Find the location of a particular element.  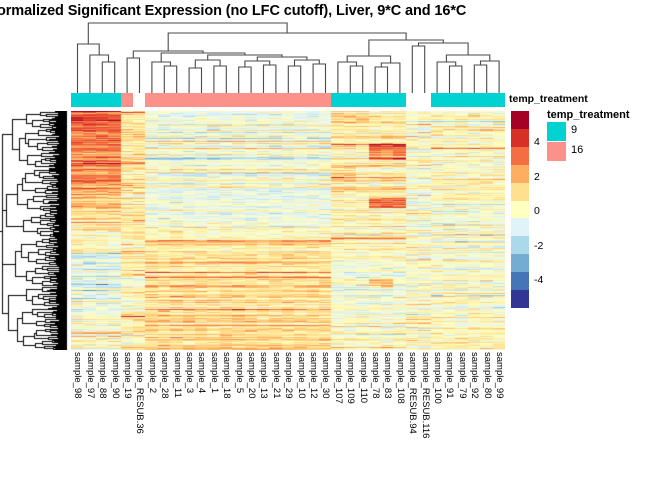

column-label: sample_28 is located at coordinates (164, 375).